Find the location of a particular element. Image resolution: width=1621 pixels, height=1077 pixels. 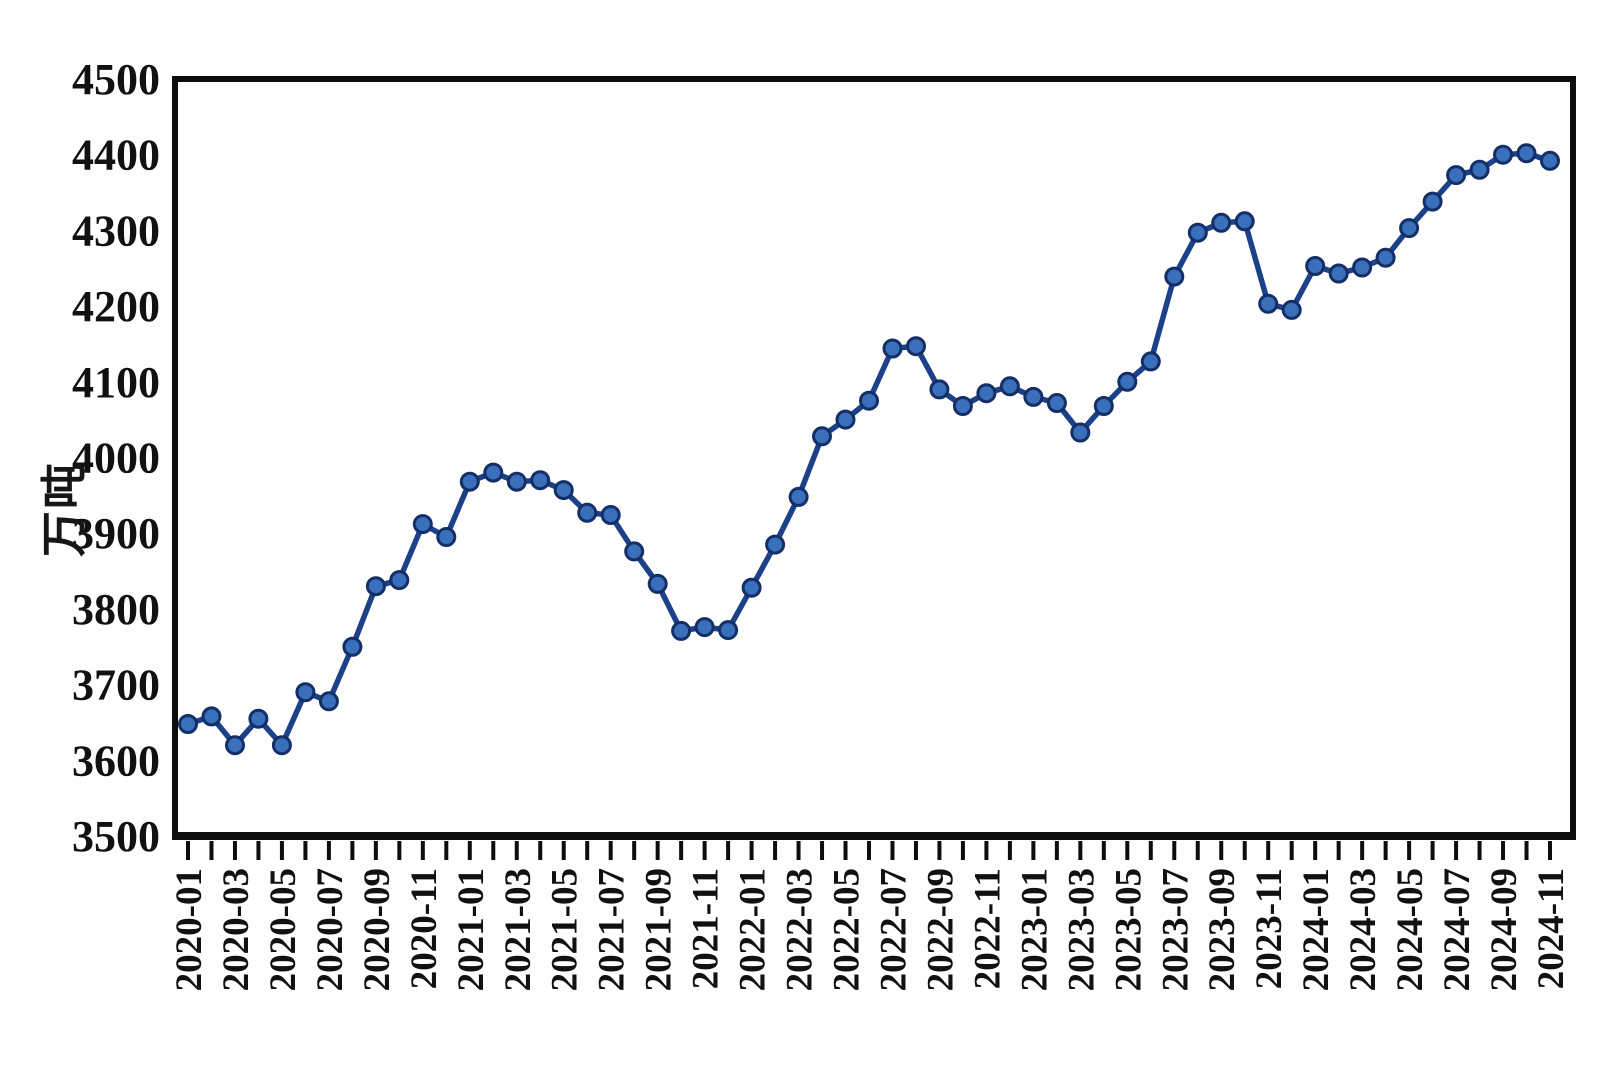

x-axis-tick-label: 2020-07 is located at coordinates (330, 929).